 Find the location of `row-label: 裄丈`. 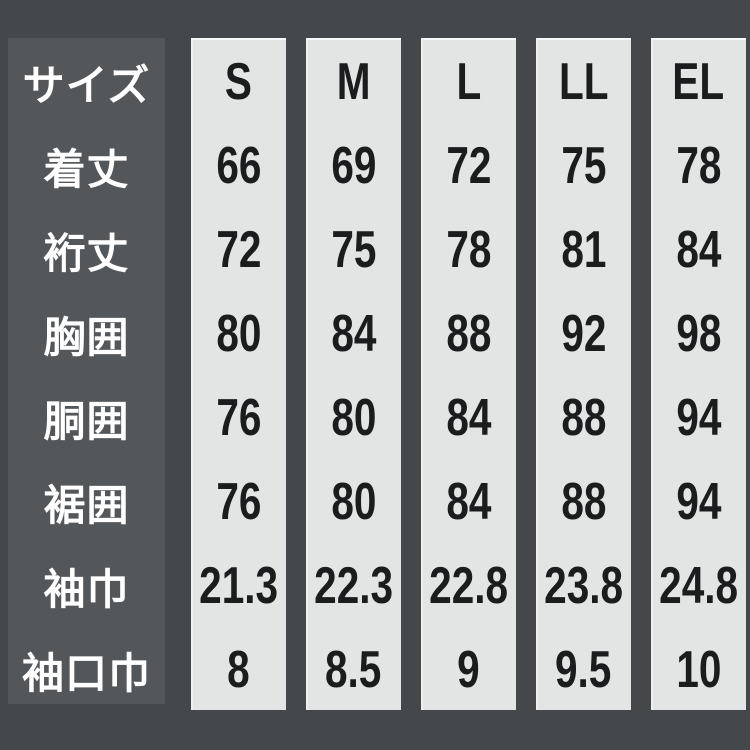

row-label: 裄丈 is located at coordinates (86, 253).